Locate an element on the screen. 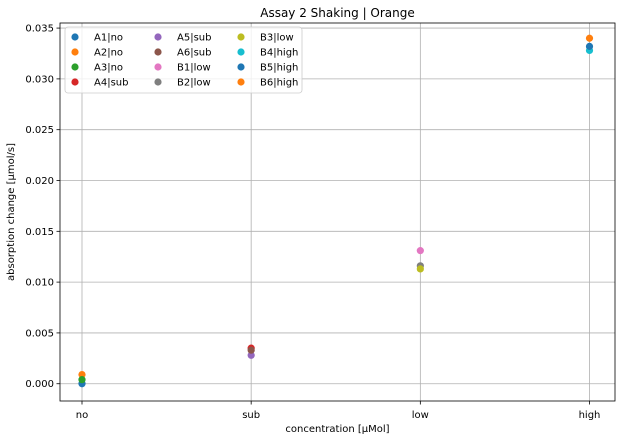 This screenshot has width=621, height=445. legend-label: B6|high is located at coordinates (279, 83).